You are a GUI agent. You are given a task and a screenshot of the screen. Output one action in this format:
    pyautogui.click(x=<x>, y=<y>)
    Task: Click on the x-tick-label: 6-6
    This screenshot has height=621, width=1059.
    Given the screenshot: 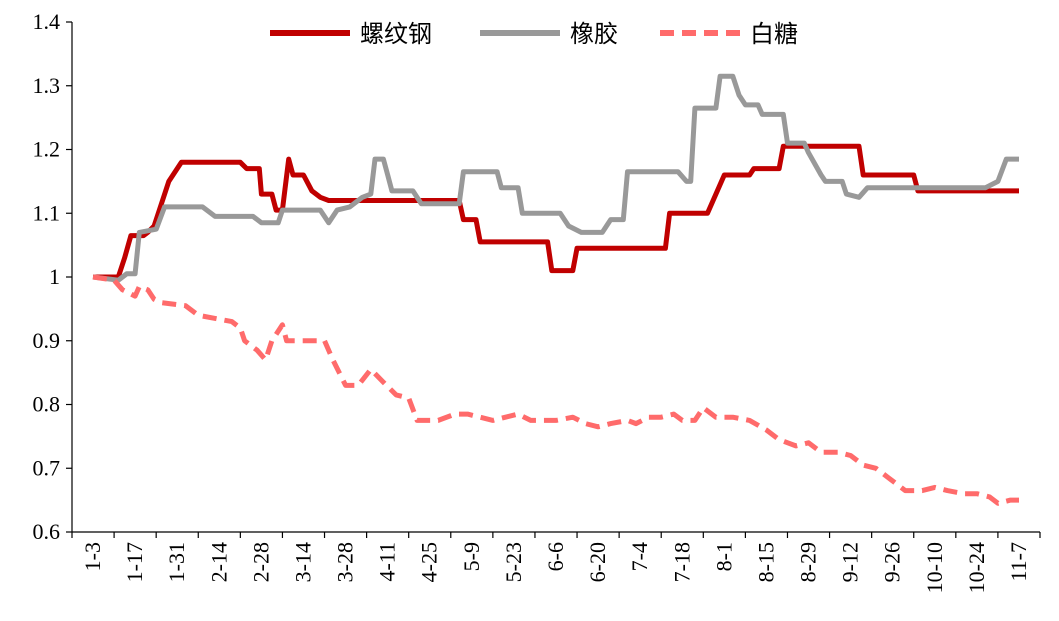 What is the action you would take?
    pyautogui.click(x=555, y=556)
    